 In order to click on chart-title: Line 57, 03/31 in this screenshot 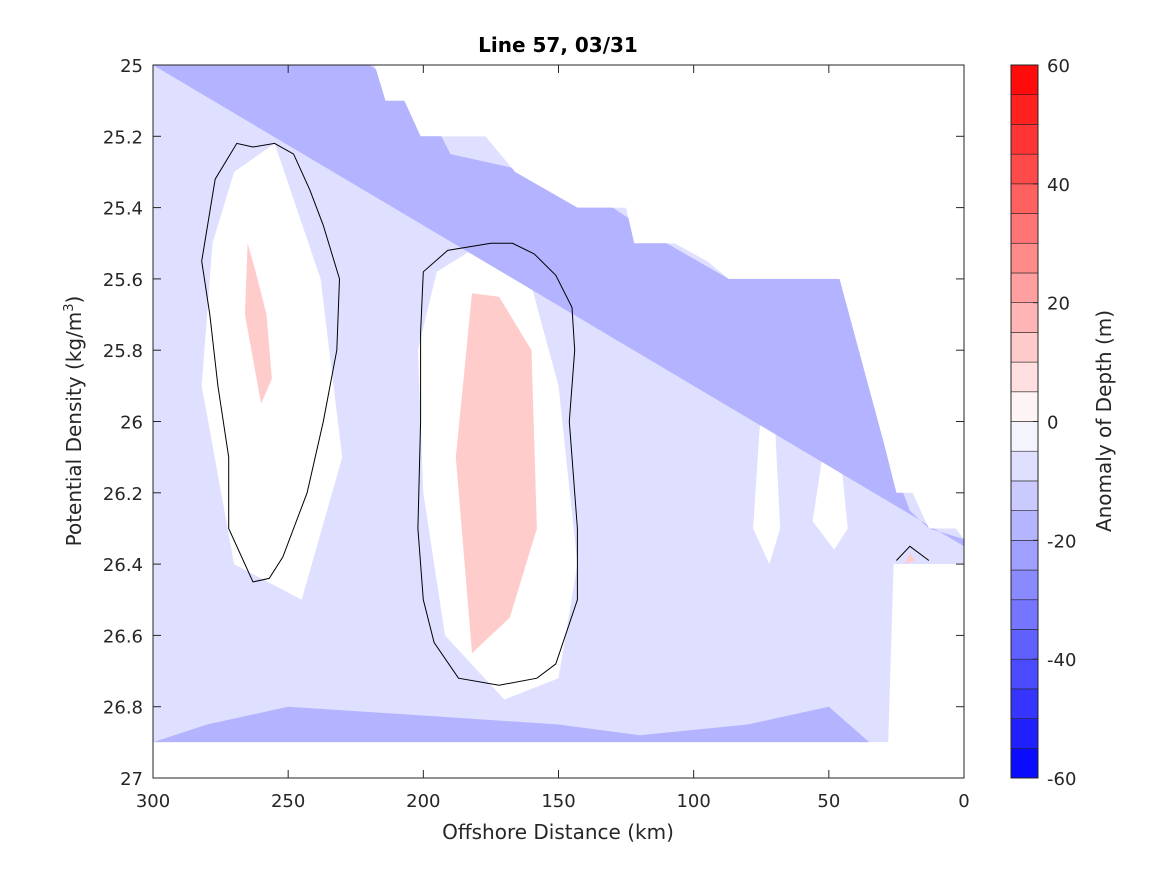, I will do `click(558, 45)`.